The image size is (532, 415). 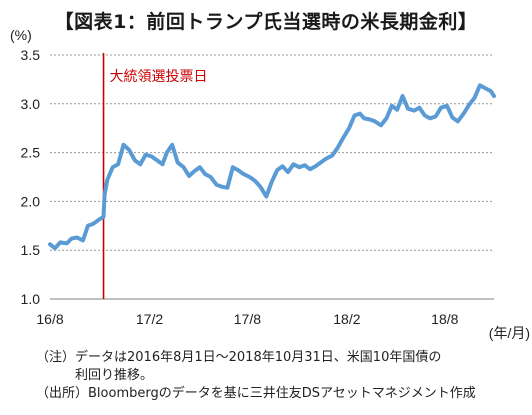 What do you see at coordinates (31, 104) in the screenshot?
I see `y-tick-label: 3.0` at bounding box center [31, 104].